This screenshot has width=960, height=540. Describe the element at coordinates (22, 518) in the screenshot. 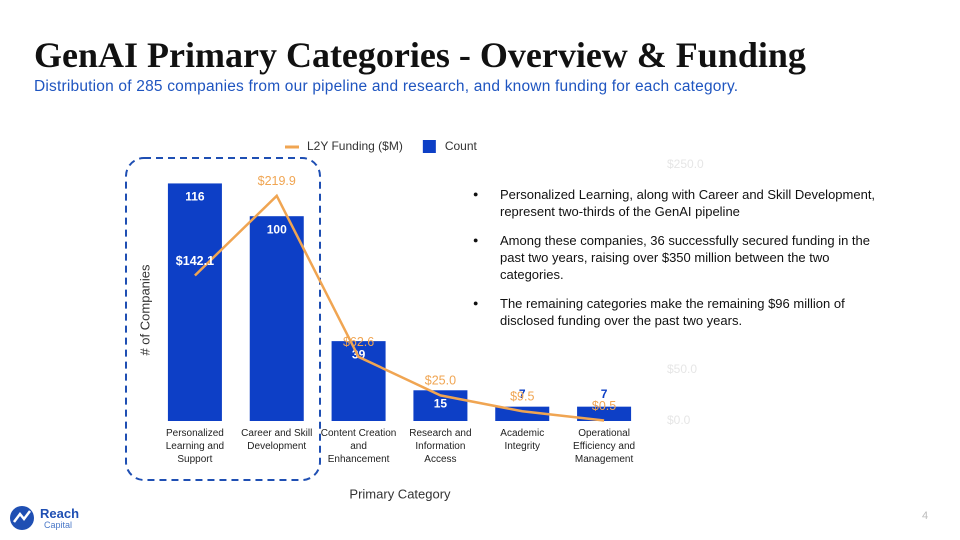

I see `logo-icon` at that location.